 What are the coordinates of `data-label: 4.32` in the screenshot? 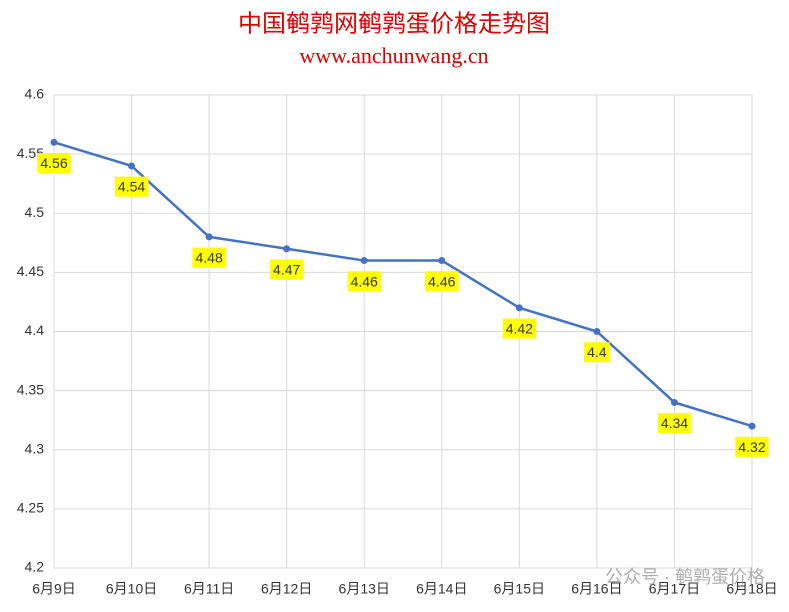 It's located at (751, 447).